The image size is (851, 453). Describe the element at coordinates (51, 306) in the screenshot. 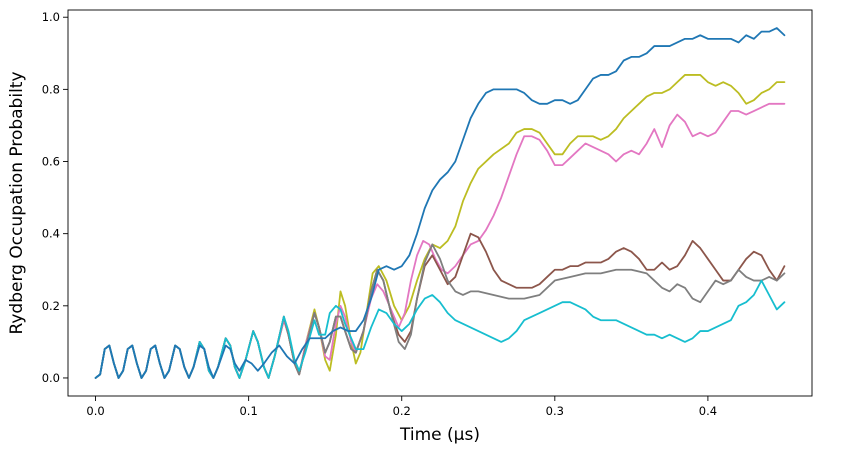

I see `y-tick-label: 0.2` at that location.